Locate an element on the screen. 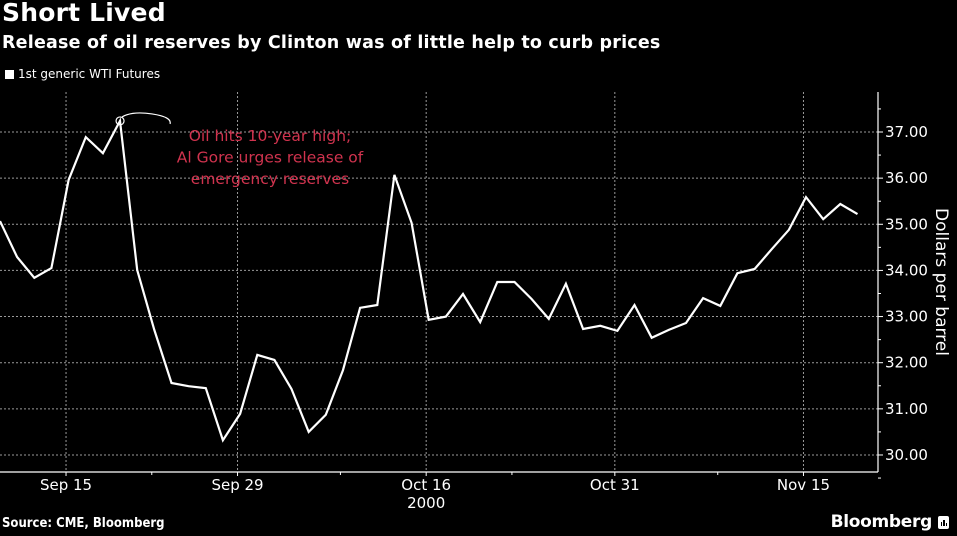 This screenshot has width=957, height=536. bloomberg-logo: Bloomberg is located at coordinates (881, 522).